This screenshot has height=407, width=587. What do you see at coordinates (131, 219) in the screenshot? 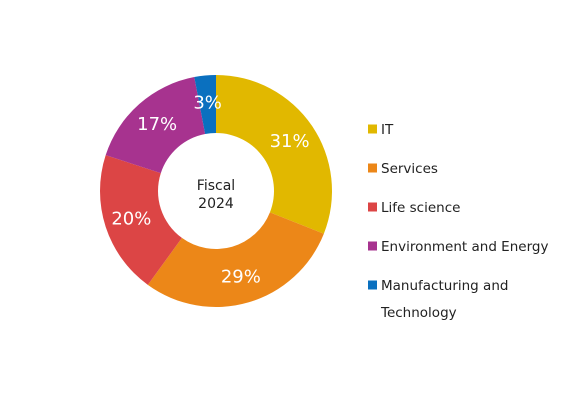
I see `slice-label-life-science: 20%` at bounding box center [131, 219].